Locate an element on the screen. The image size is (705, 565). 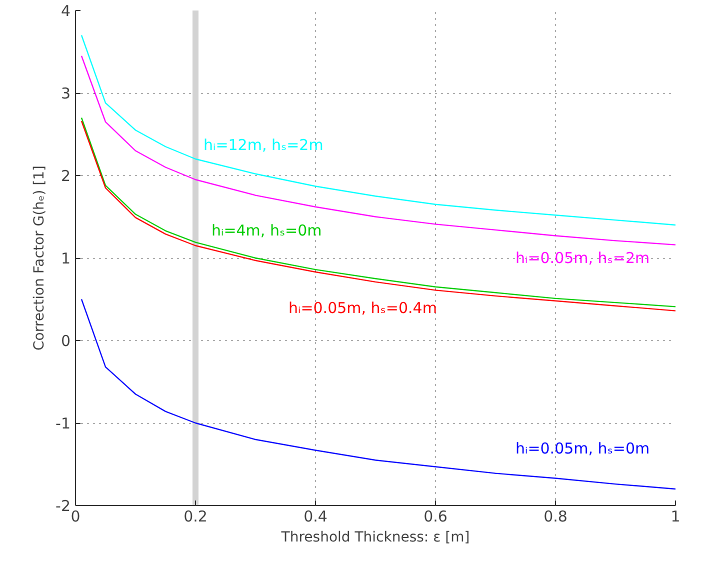
x-tick-label: 0.4 is located at coordinates (316, 517).